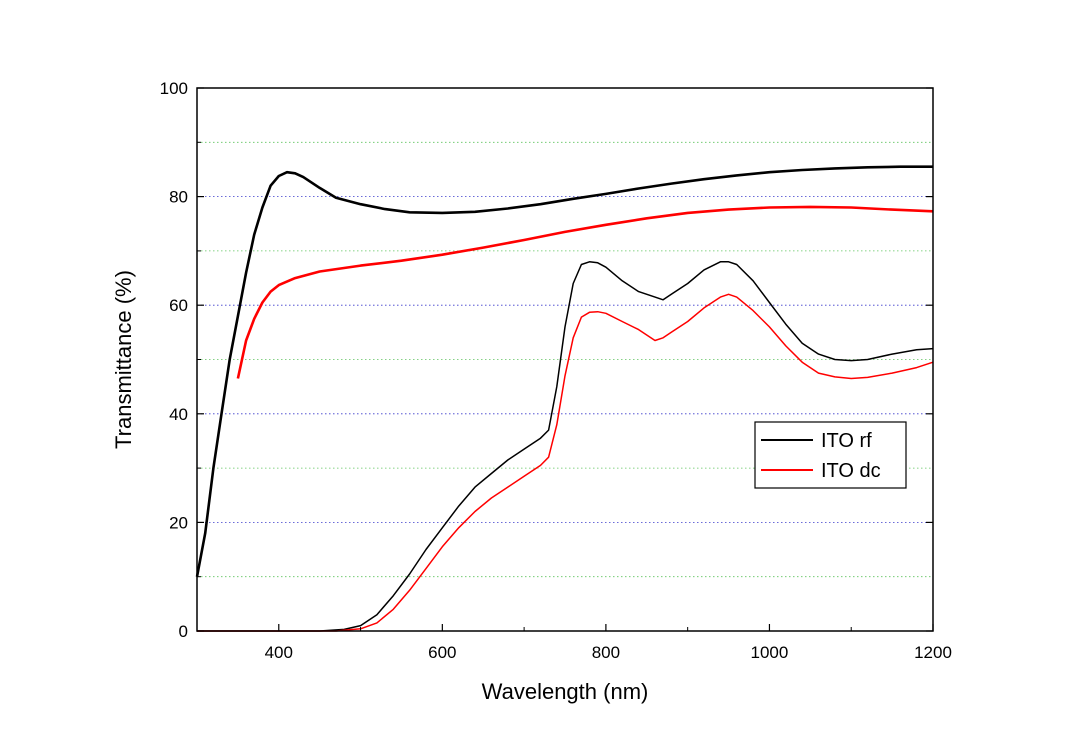 The width and height of the screenshot is (1067, 751). Describe the element at coordinates (178, 414) in the screenshot. I see `y-tick-label: 40` at that location.